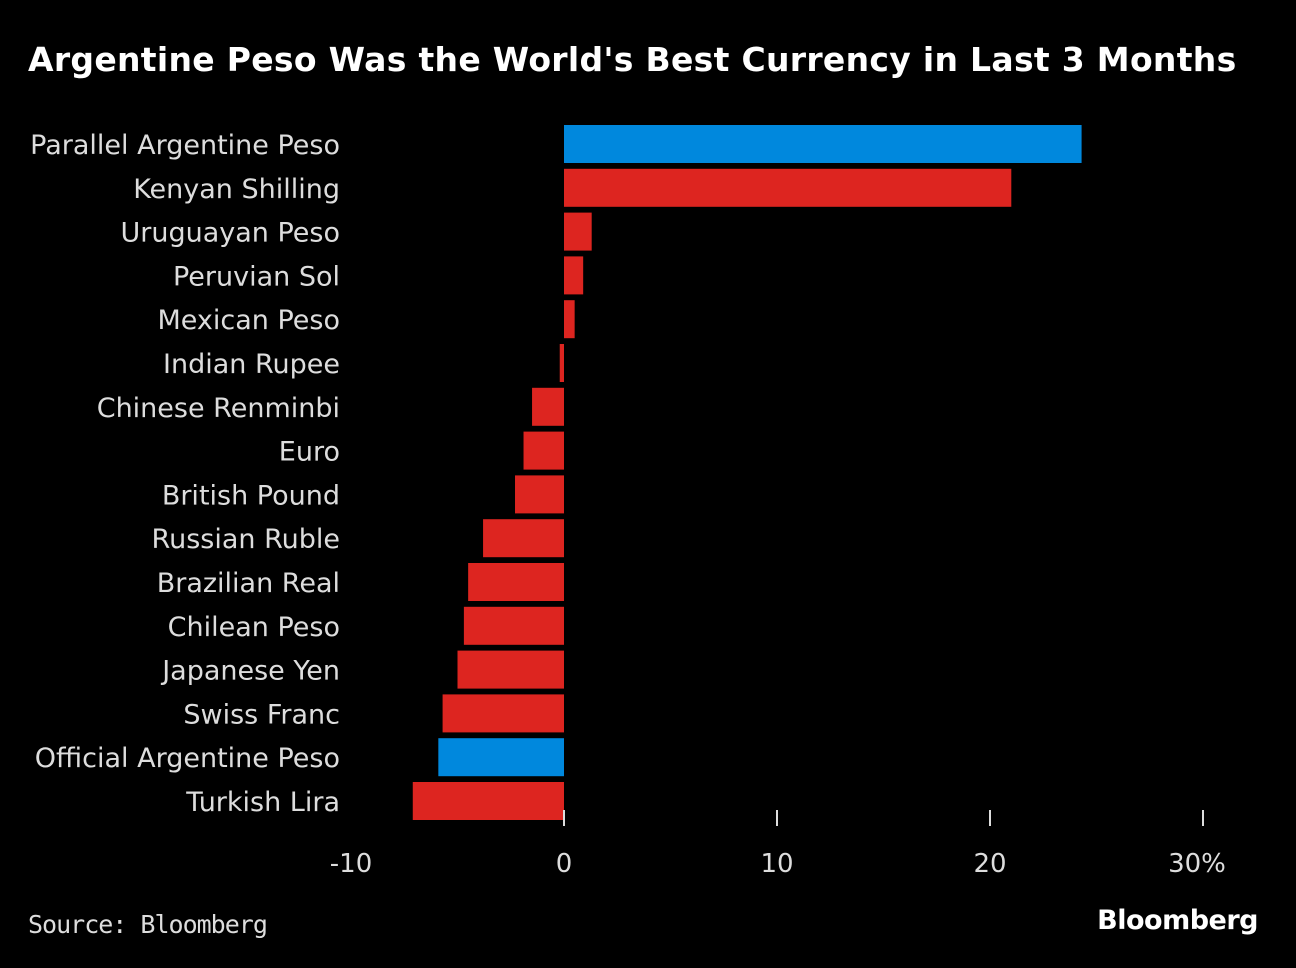 This screenshot has width=1296, height=968. I want to click on category-label: Kenyan Shilling, so click(236, 189).